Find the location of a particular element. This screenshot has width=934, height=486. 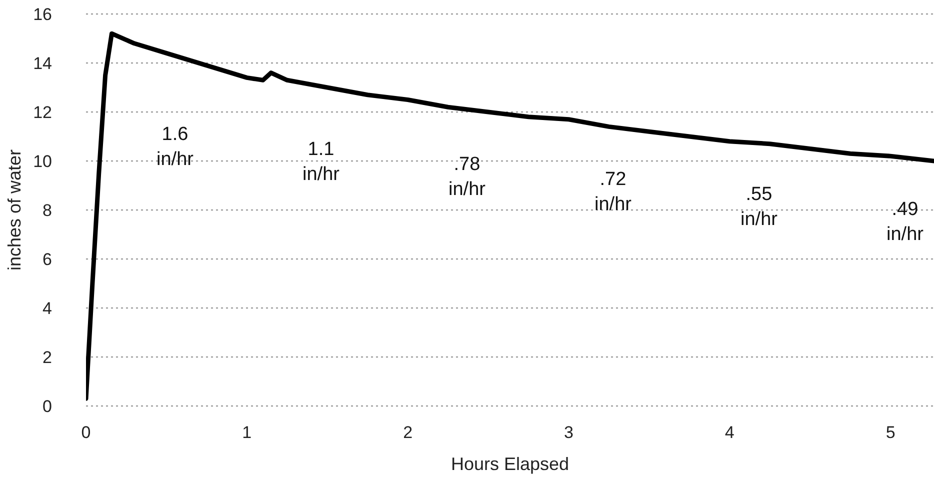

y-tick-label: 14 is located at coordinates (42, 64).